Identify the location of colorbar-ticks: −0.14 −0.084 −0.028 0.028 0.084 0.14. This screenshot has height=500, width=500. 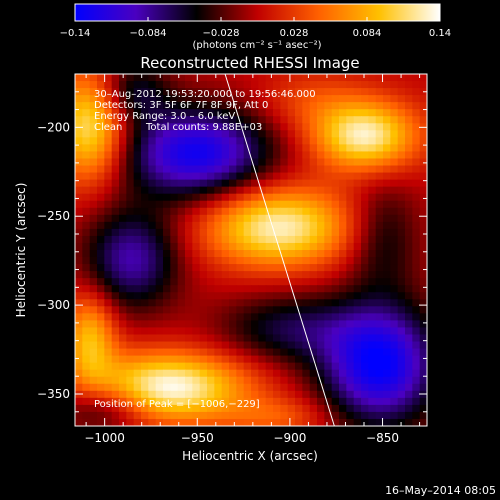
(255, 28).